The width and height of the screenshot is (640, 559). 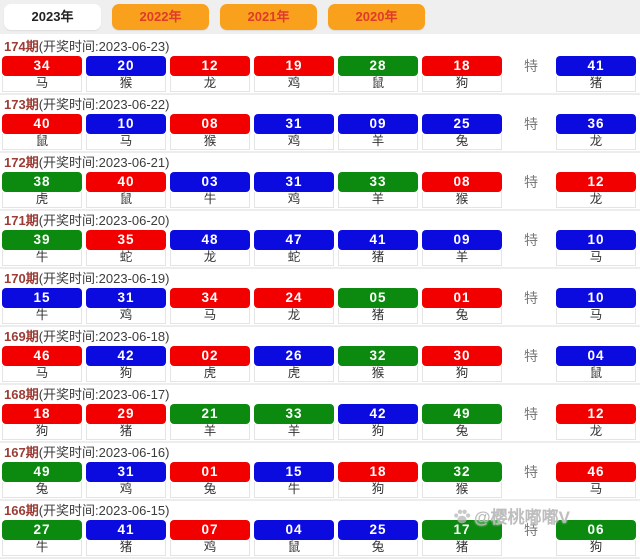 What do you see at coordinates (462, 538) in the screenshot?
I see `number-cell: 17 猪` at bounding box center [462, 538].